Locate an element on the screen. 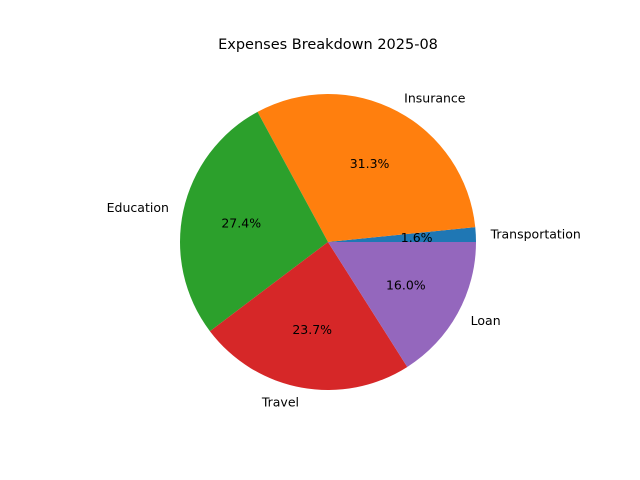 The width and height of the screenshot is (640, 480). pie-slice-education is located at coordinates (254, 221).